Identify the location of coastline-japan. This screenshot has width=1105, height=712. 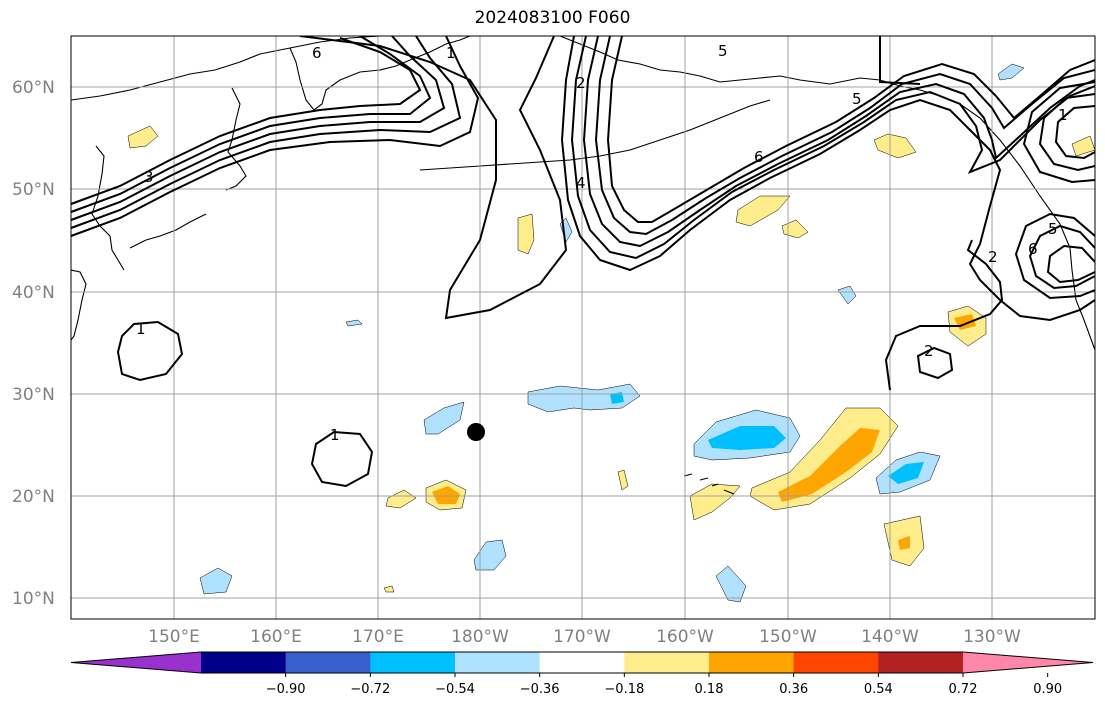
(79, 305).